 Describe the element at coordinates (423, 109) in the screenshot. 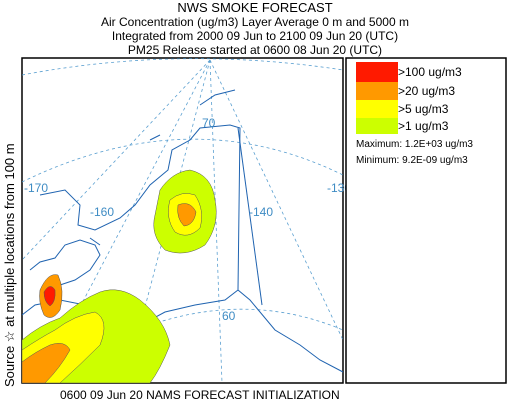

I see `legend-label: >5 ug/m3` at that location.